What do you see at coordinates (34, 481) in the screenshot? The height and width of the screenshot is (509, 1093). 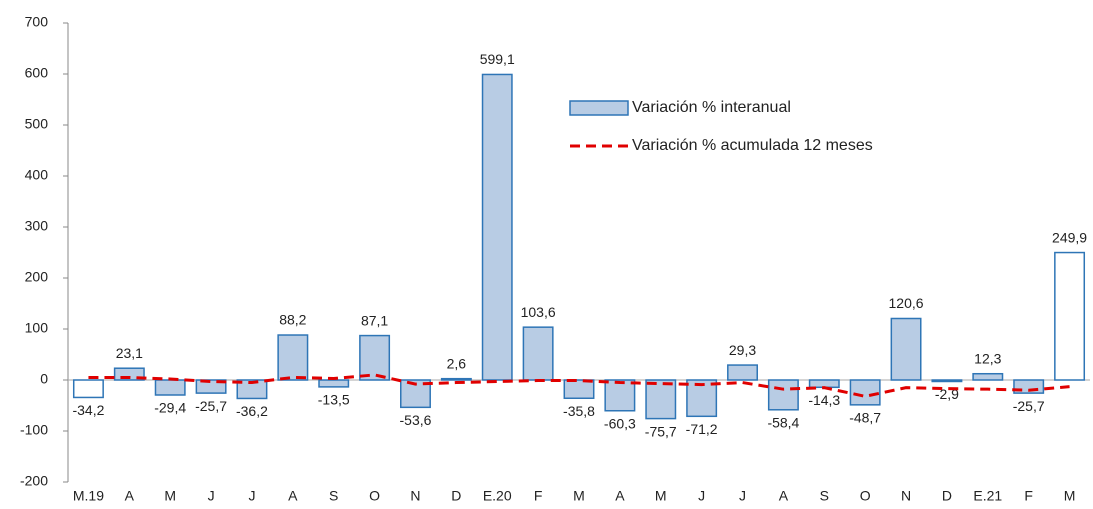 I see `y-tick-label: -200` at bounding box center [34, 481].